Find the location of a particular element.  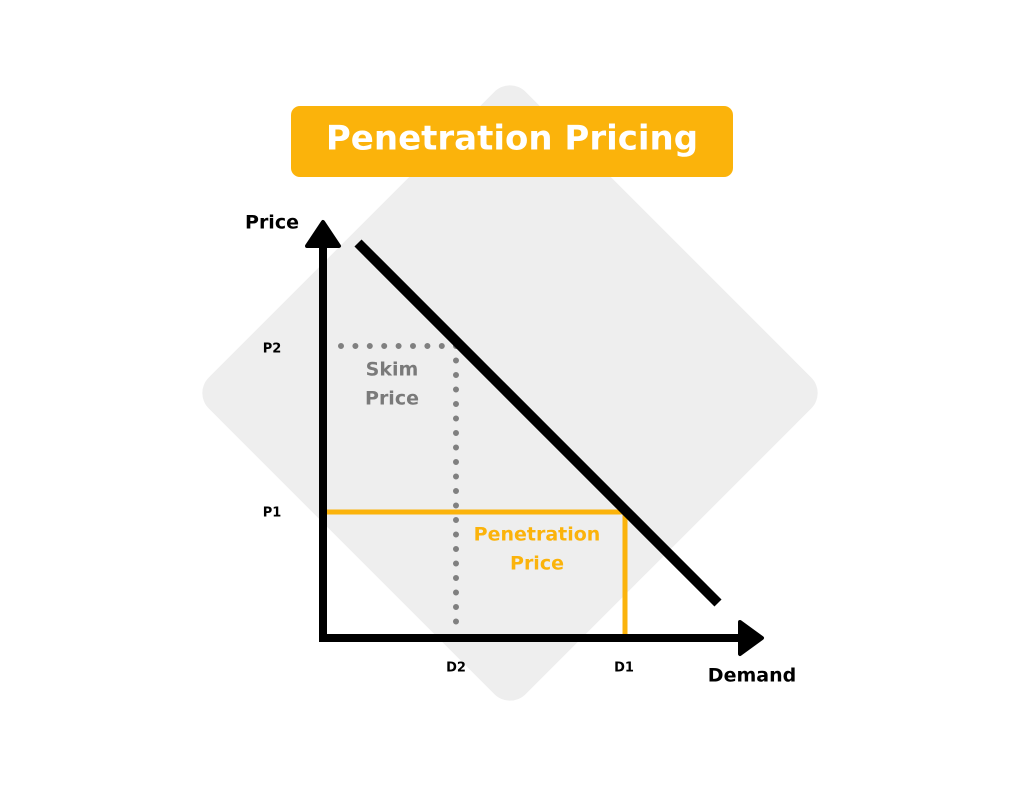

title: Penetration Pricing is located at coordinates (512, 139).